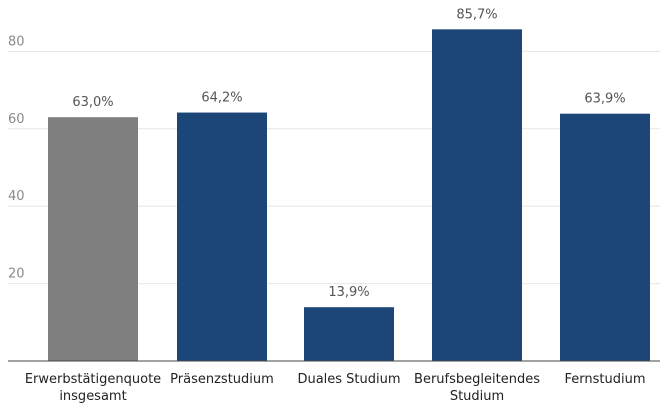 This screenshot has width=662, height=404. Describe the element at coordinates (477, 388) in the screenshot. I see `x-category-label: Berufsbegleitendes Studium` at that location.